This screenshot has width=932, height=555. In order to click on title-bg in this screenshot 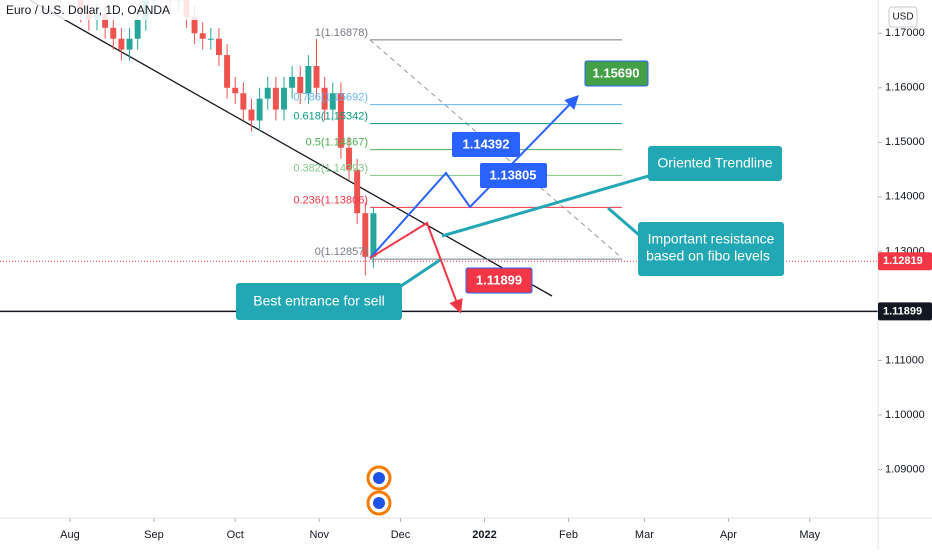, I will do `click(105, 10)`.